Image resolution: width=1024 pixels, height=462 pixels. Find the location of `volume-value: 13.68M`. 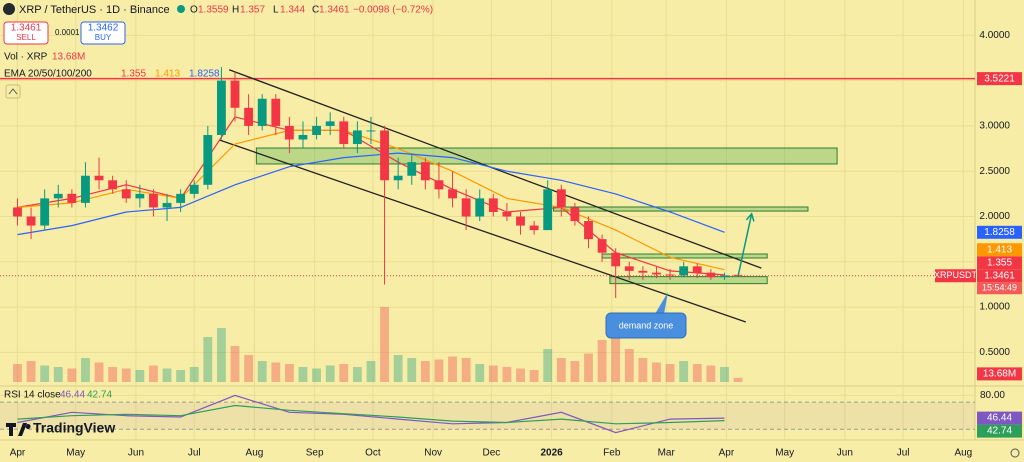

volume-value: 13.68M is located at coordinates (68, 57).